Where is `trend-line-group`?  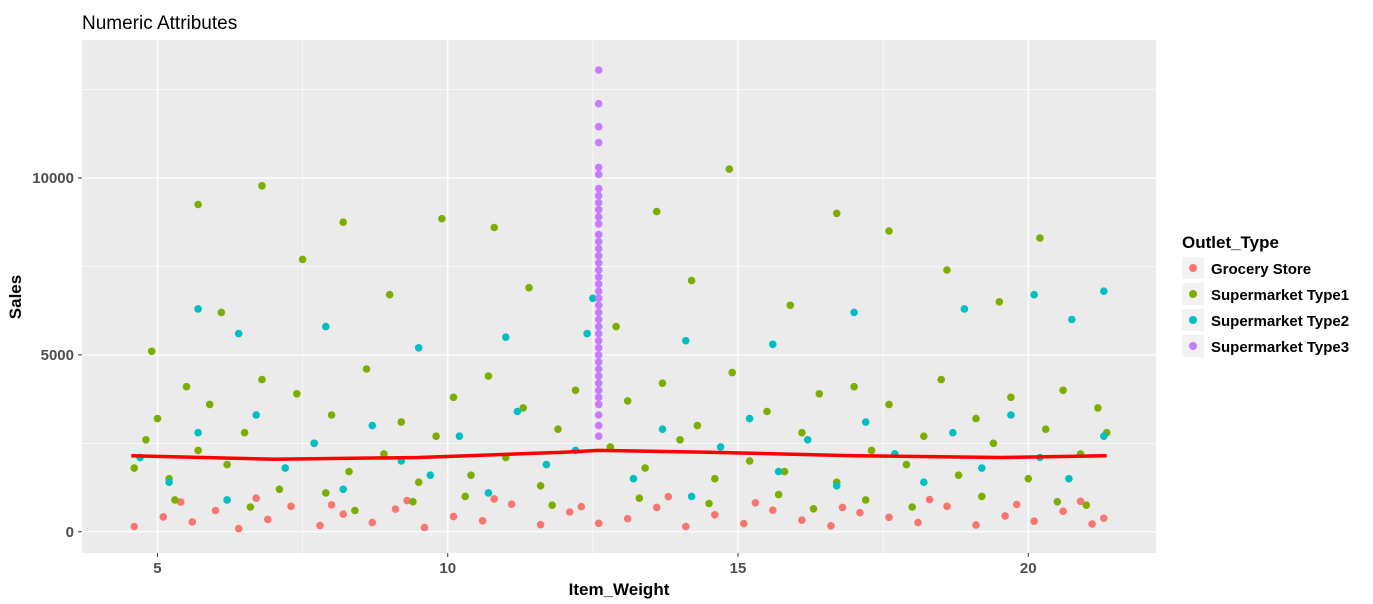 trend-line-group is located at coordinates (619, 454).